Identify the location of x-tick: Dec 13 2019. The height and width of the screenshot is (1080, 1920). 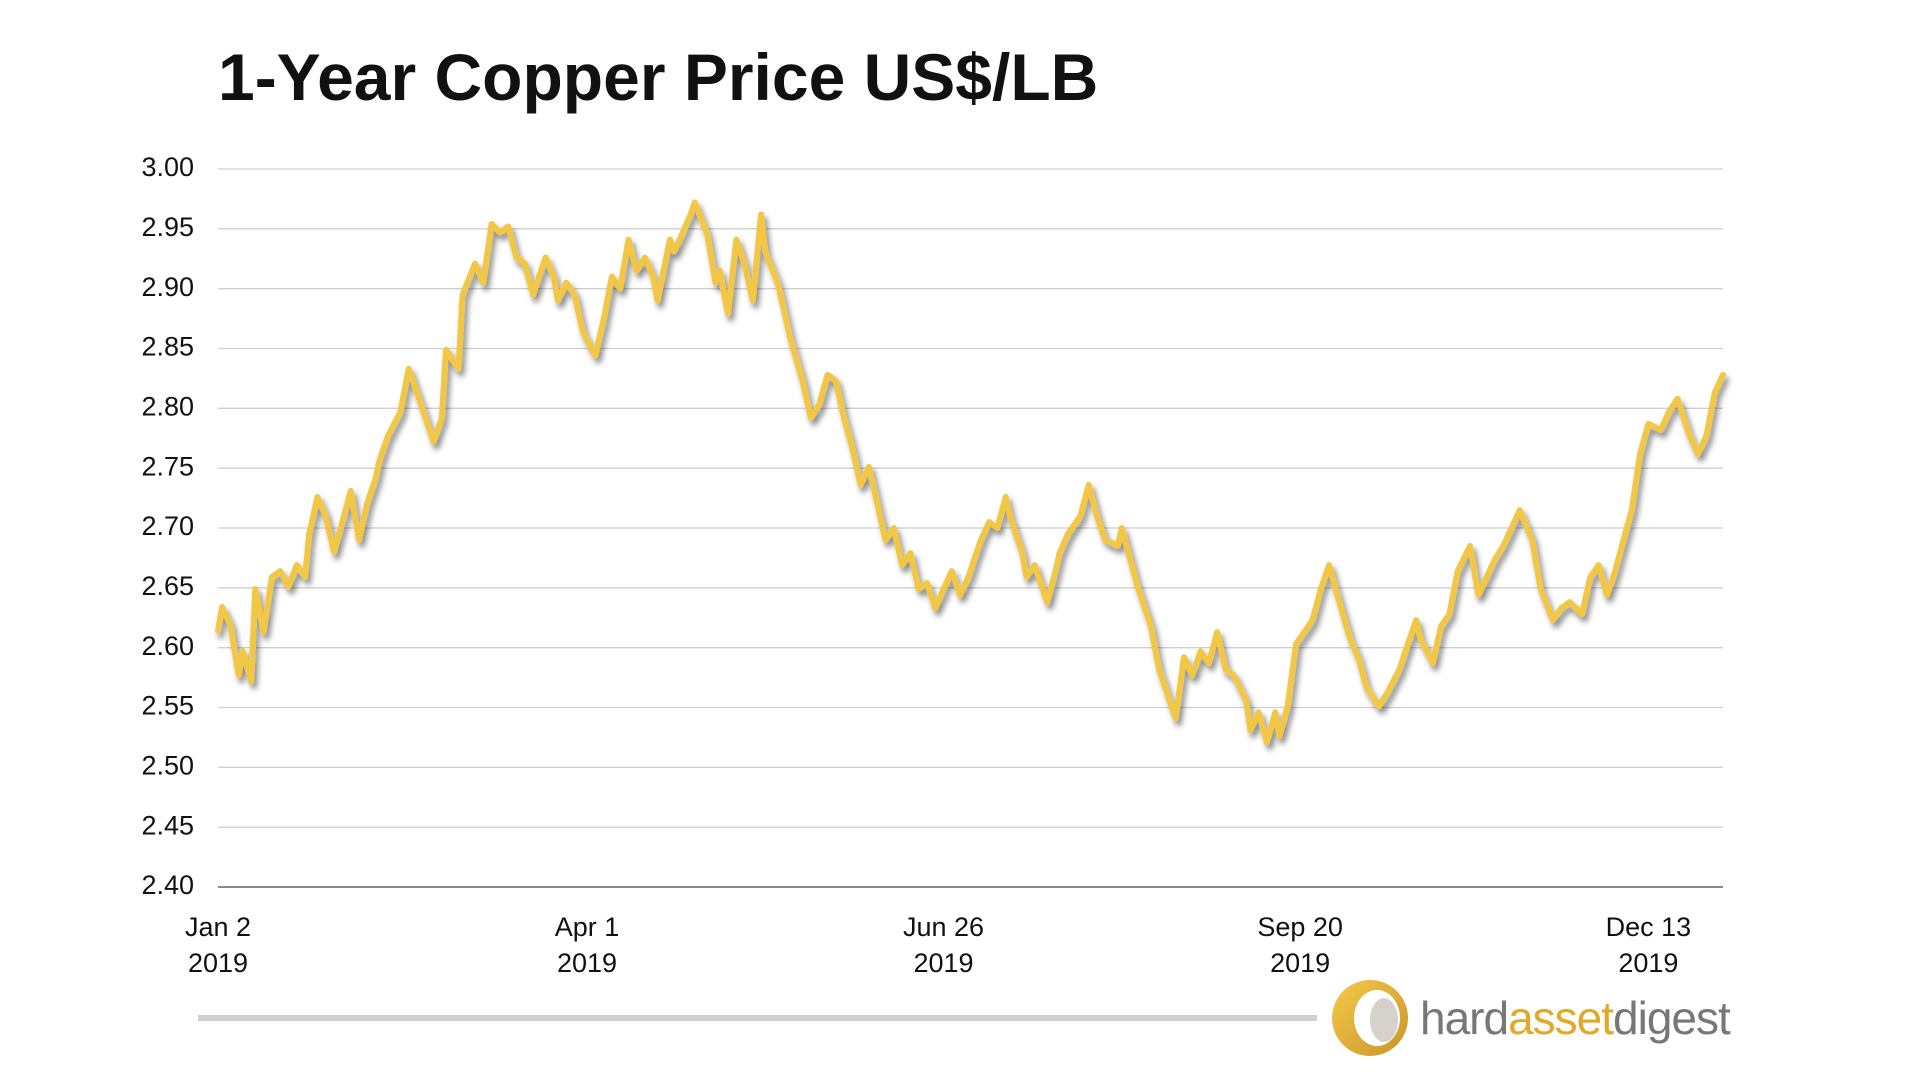
(1649, 945).